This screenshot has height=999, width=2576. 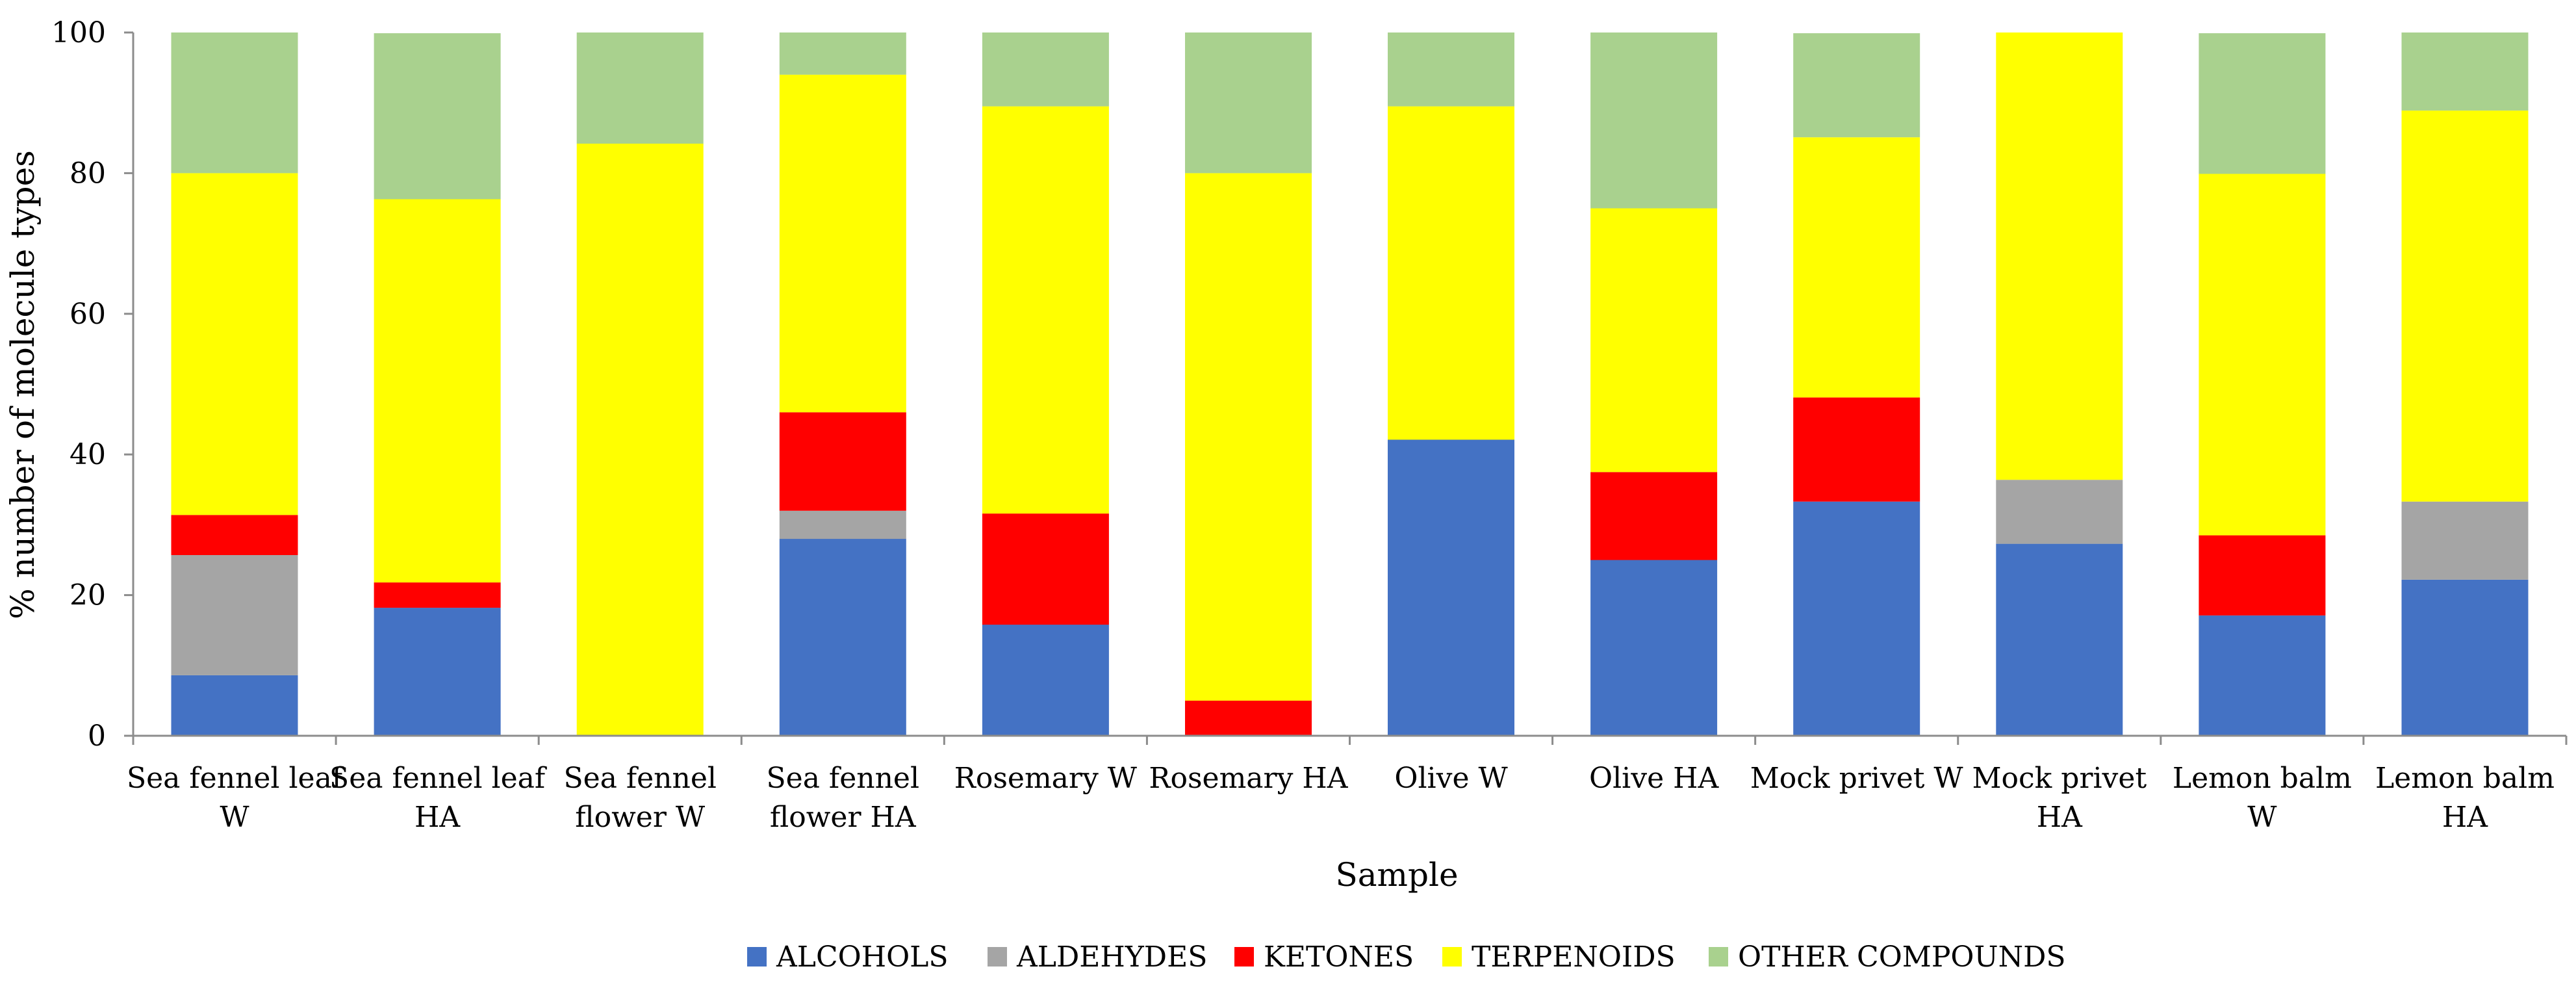 What do you see at coordinates (640, 798) in the screenshot?
I see `x-category-label: Sea fennel flower W` at bounding box center [640, 798].